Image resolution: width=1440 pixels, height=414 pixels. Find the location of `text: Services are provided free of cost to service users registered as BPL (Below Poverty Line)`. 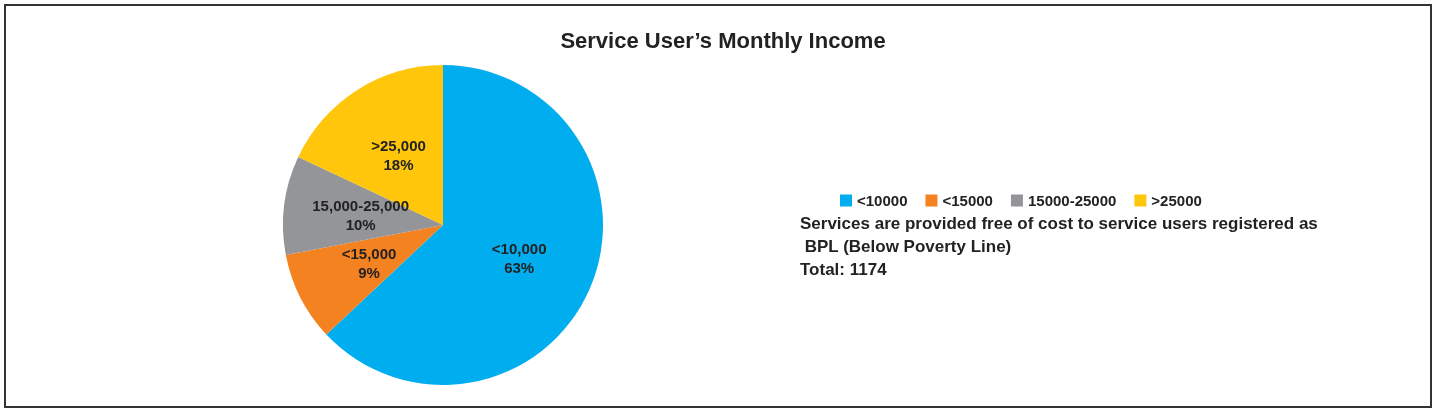

text: Services are provided free of cost to service users registered as BPL (Below Poverty Line) is located at coordinates (1059, 235).